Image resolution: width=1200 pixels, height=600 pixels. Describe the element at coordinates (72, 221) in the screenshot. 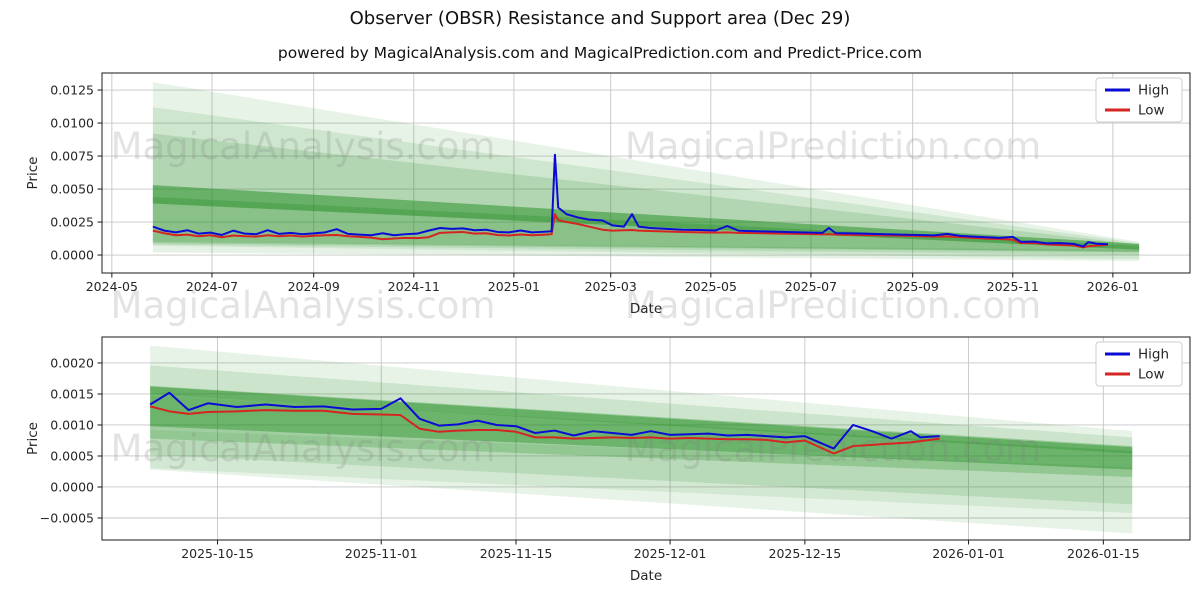

I see `y-tick-label: 0.0025` at that location.